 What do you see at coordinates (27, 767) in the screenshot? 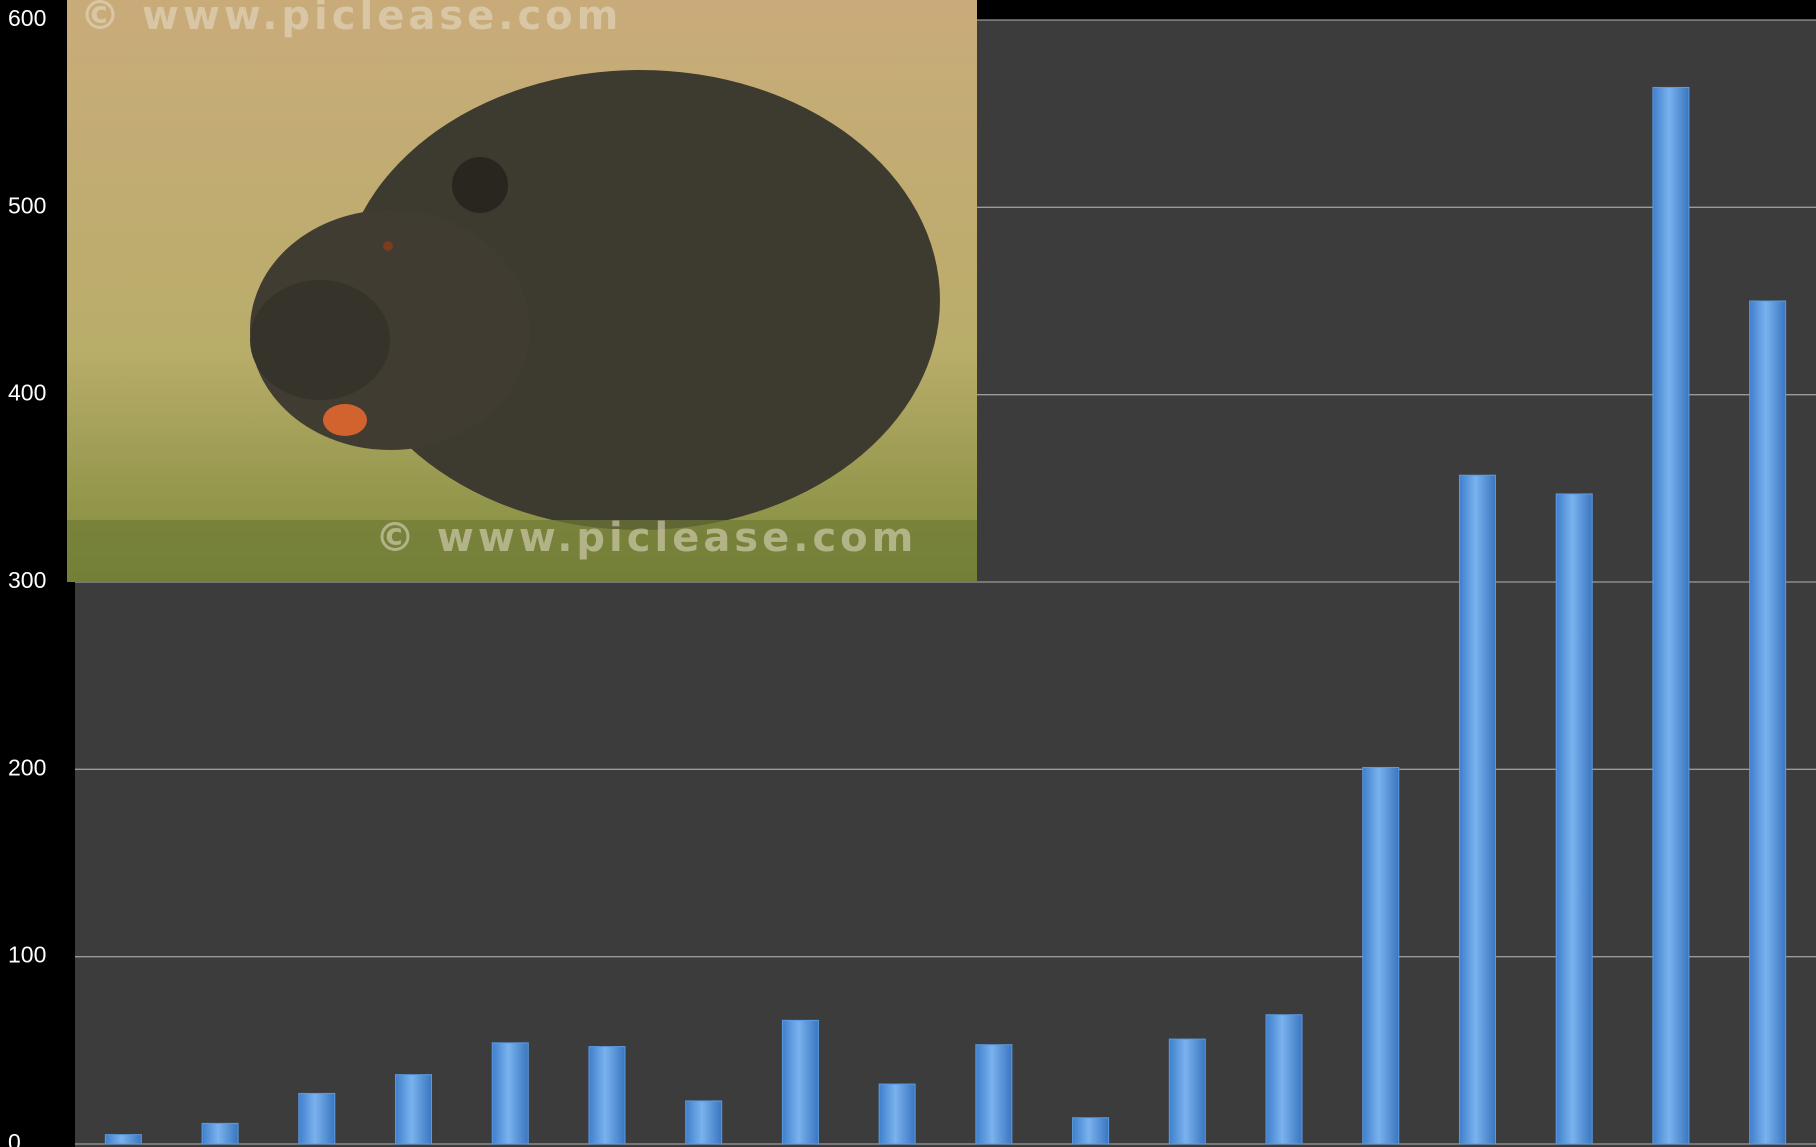
I see `y-tick-label: 200` at bounding box center [27, 767].